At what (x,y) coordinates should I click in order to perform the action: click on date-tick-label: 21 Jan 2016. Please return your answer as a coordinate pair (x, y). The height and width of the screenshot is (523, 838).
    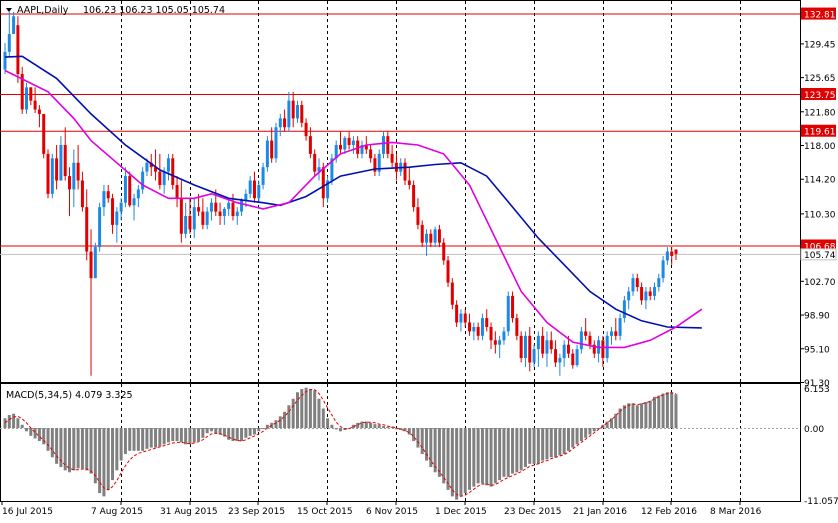
    Looking at the image, I should click on (600, 512).